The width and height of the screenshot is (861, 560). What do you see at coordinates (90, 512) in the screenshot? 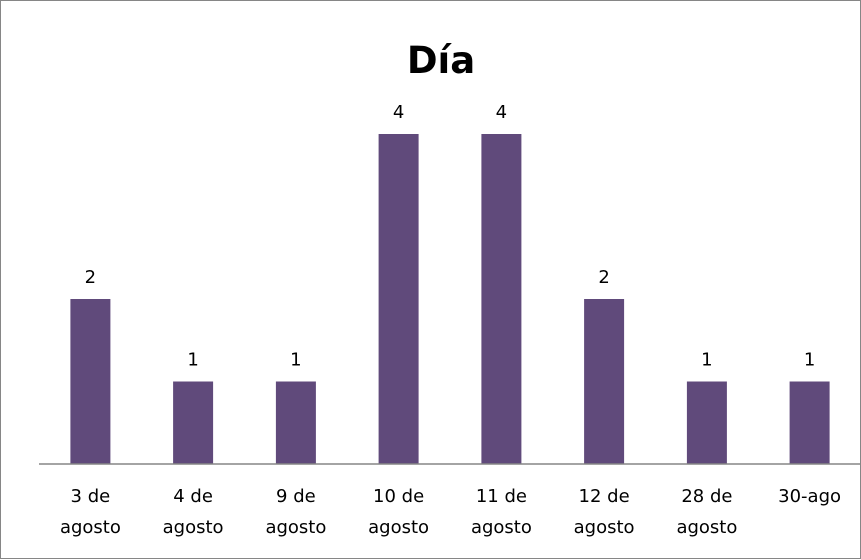
I see `tick-label-1: 3 de agosto` at bounding box center [90, 512].